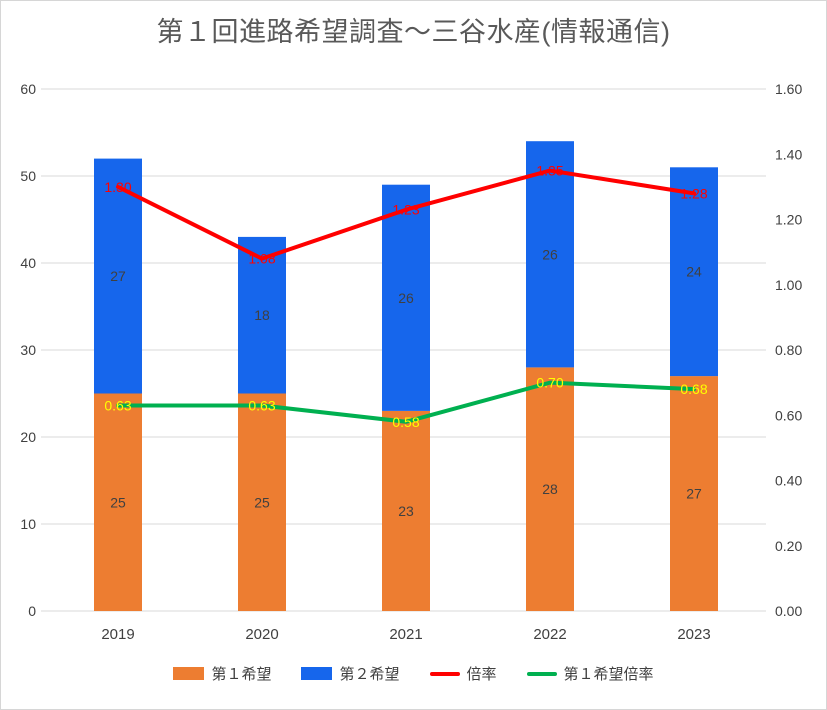 The height and width of the screenshot is (710, 827). I want to click on left-axis-tick-label: 40, so click(28, 263).